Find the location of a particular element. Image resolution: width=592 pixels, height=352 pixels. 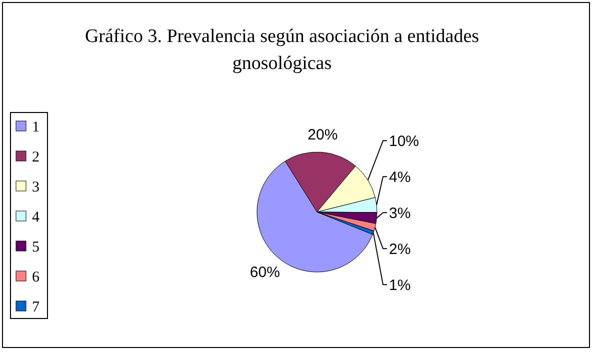

legend-label: 6 is located at coordinates (36, 277).